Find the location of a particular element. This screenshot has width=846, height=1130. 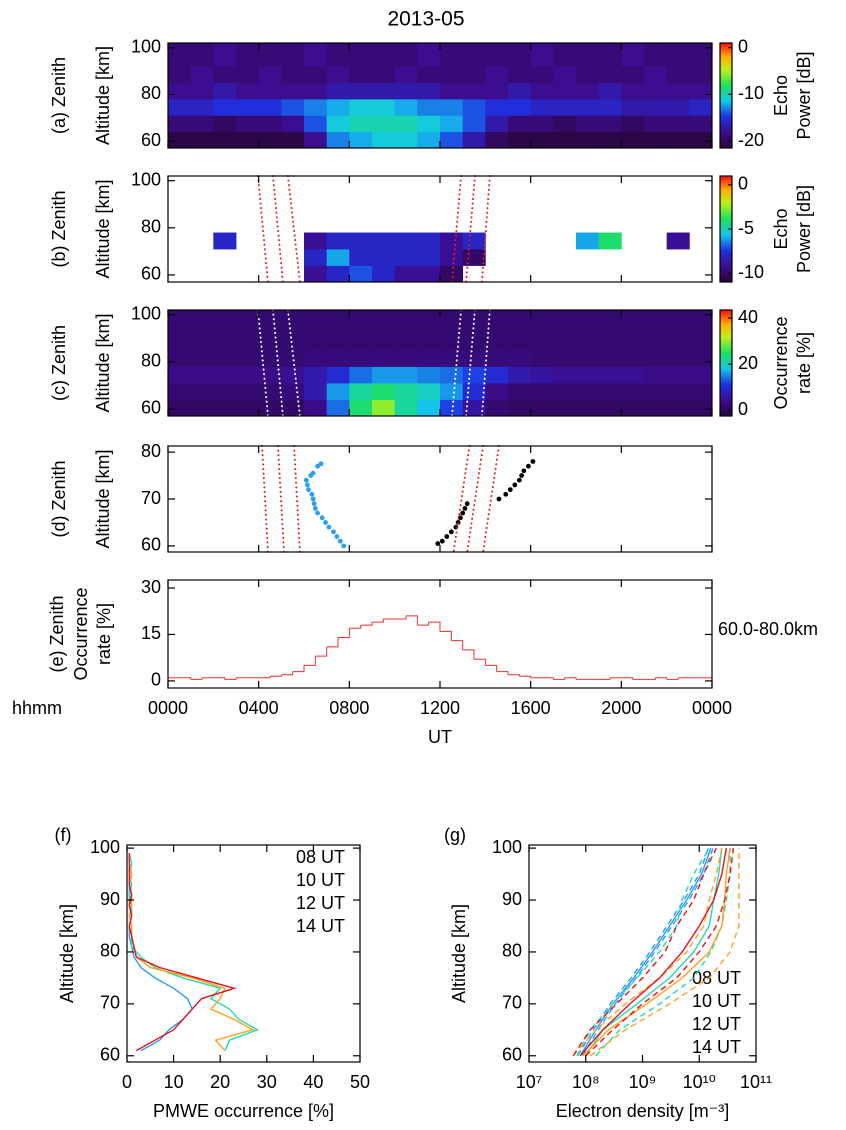

plot-frame is located at coordinates (440, 499).